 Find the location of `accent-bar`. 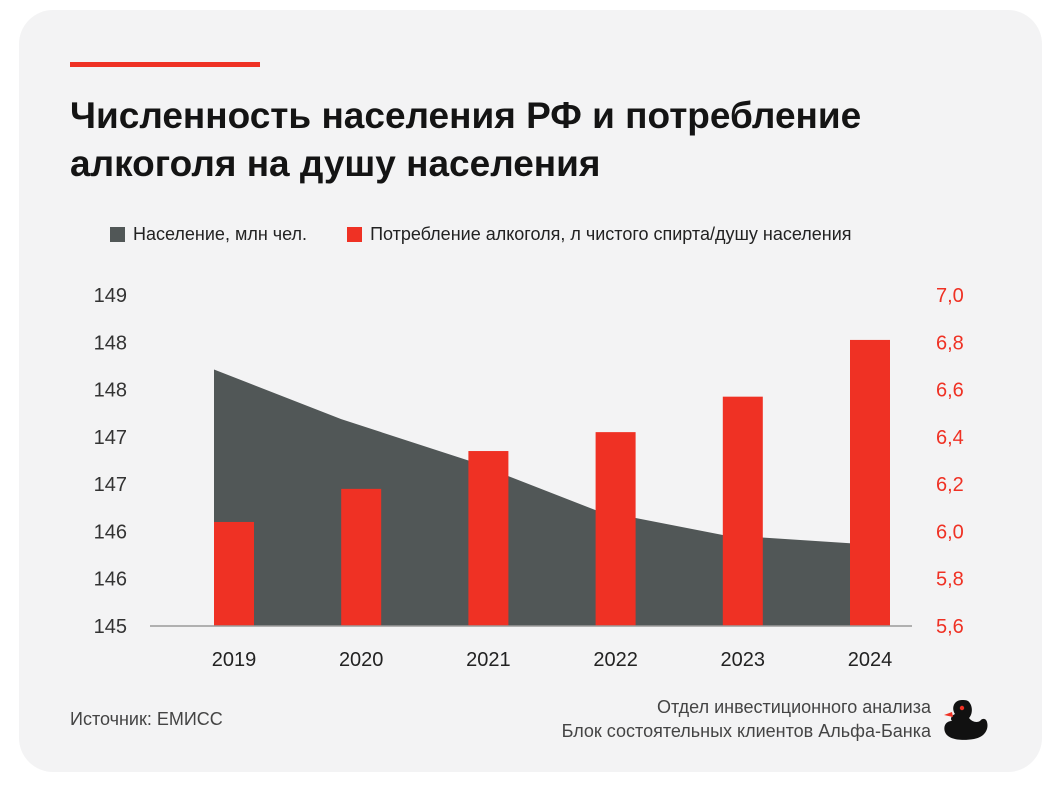

accent-bar is located at coordinates (165, 64).